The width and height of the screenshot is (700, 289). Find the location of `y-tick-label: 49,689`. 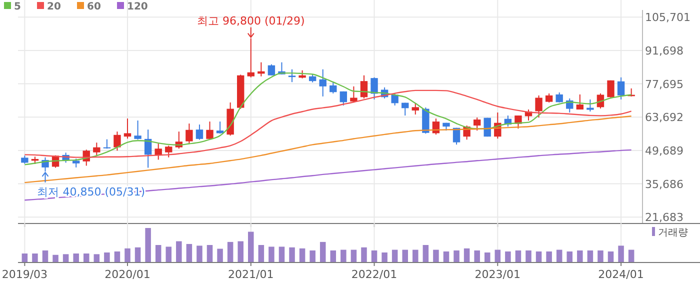

y-tick-label: 49,689 is located at coordinates (664, 151).